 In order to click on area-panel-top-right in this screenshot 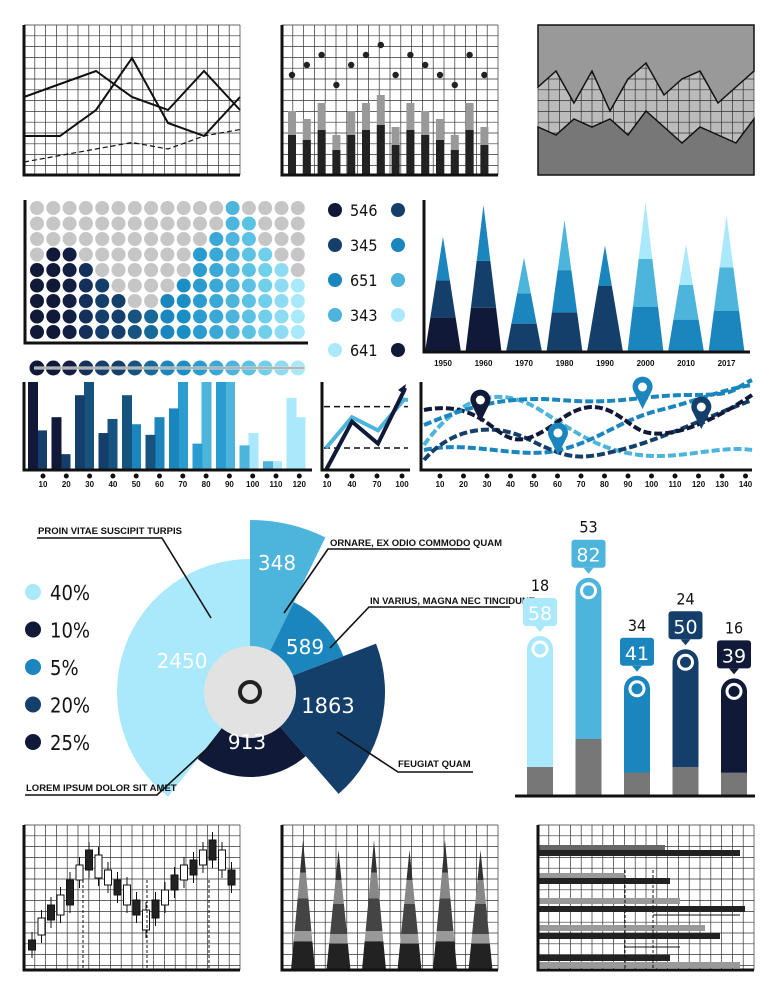, I will do `click(646, 100)`.